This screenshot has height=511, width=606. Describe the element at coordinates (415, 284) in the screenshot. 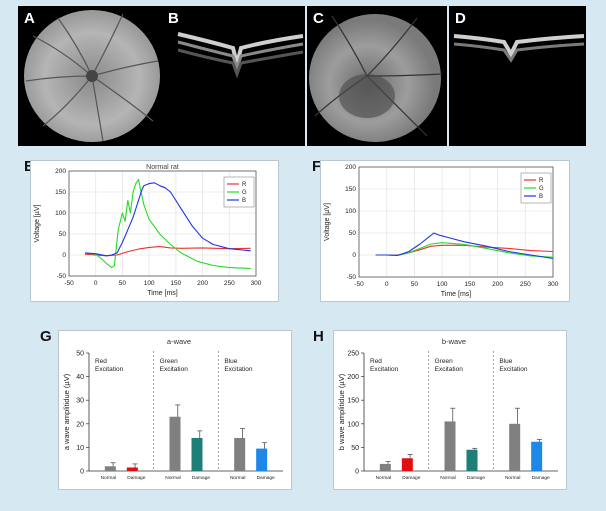

I see `chart-f-xtick-label-2: 50` at that location.